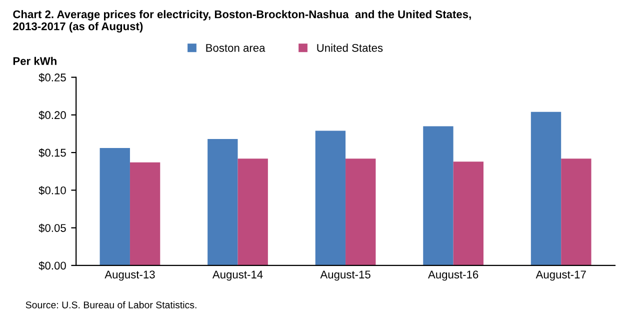 The height and width of the screenshot is (336, 634). What do you see at coordinates (52, 228) in the screenshot?
I see `y-tick-label: $0.05` at bounding box center [52, 228].